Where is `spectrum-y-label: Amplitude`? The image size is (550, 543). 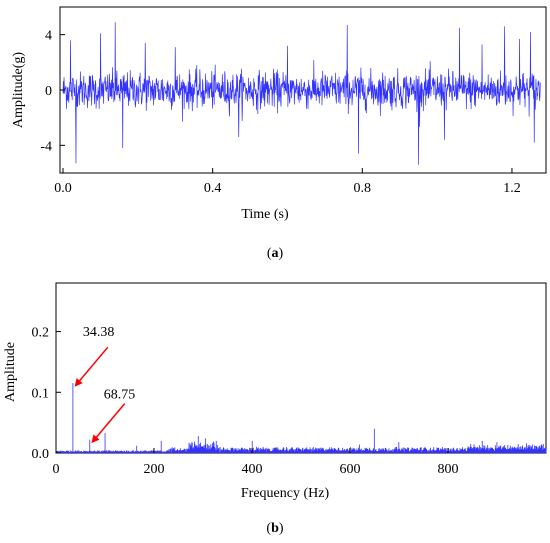 spectrum-y-label: Amplitude is located at coordinates (10, 372).